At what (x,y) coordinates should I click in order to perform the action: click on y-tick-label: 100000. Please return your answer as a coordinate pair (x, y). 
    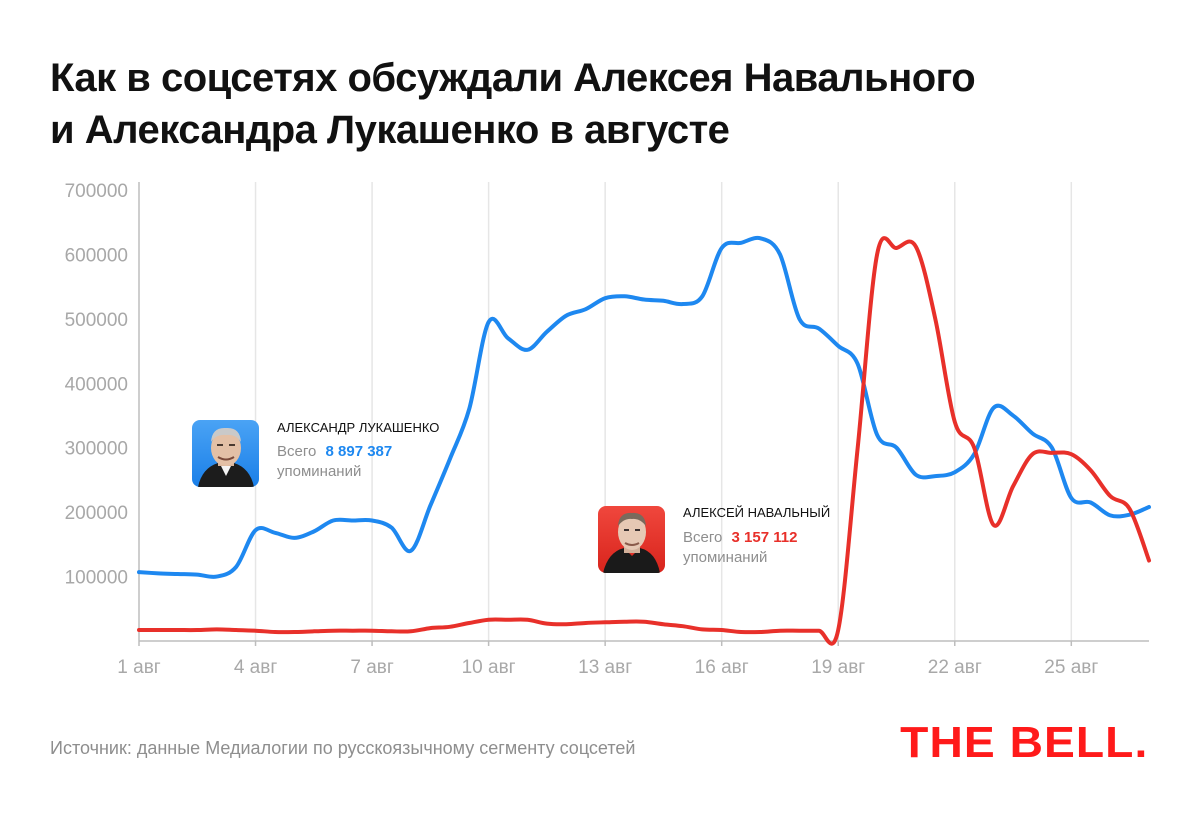
    Looking at the image, I should click on (96, 578).